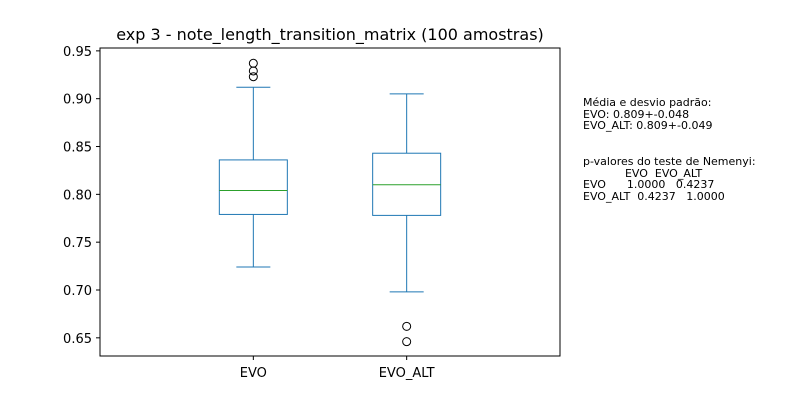  What do you see at coordinates (649, 185) in the screenshot?
I see `annotation-line: EVO 1.0000 0.4237` at bounding box center [649, 185].